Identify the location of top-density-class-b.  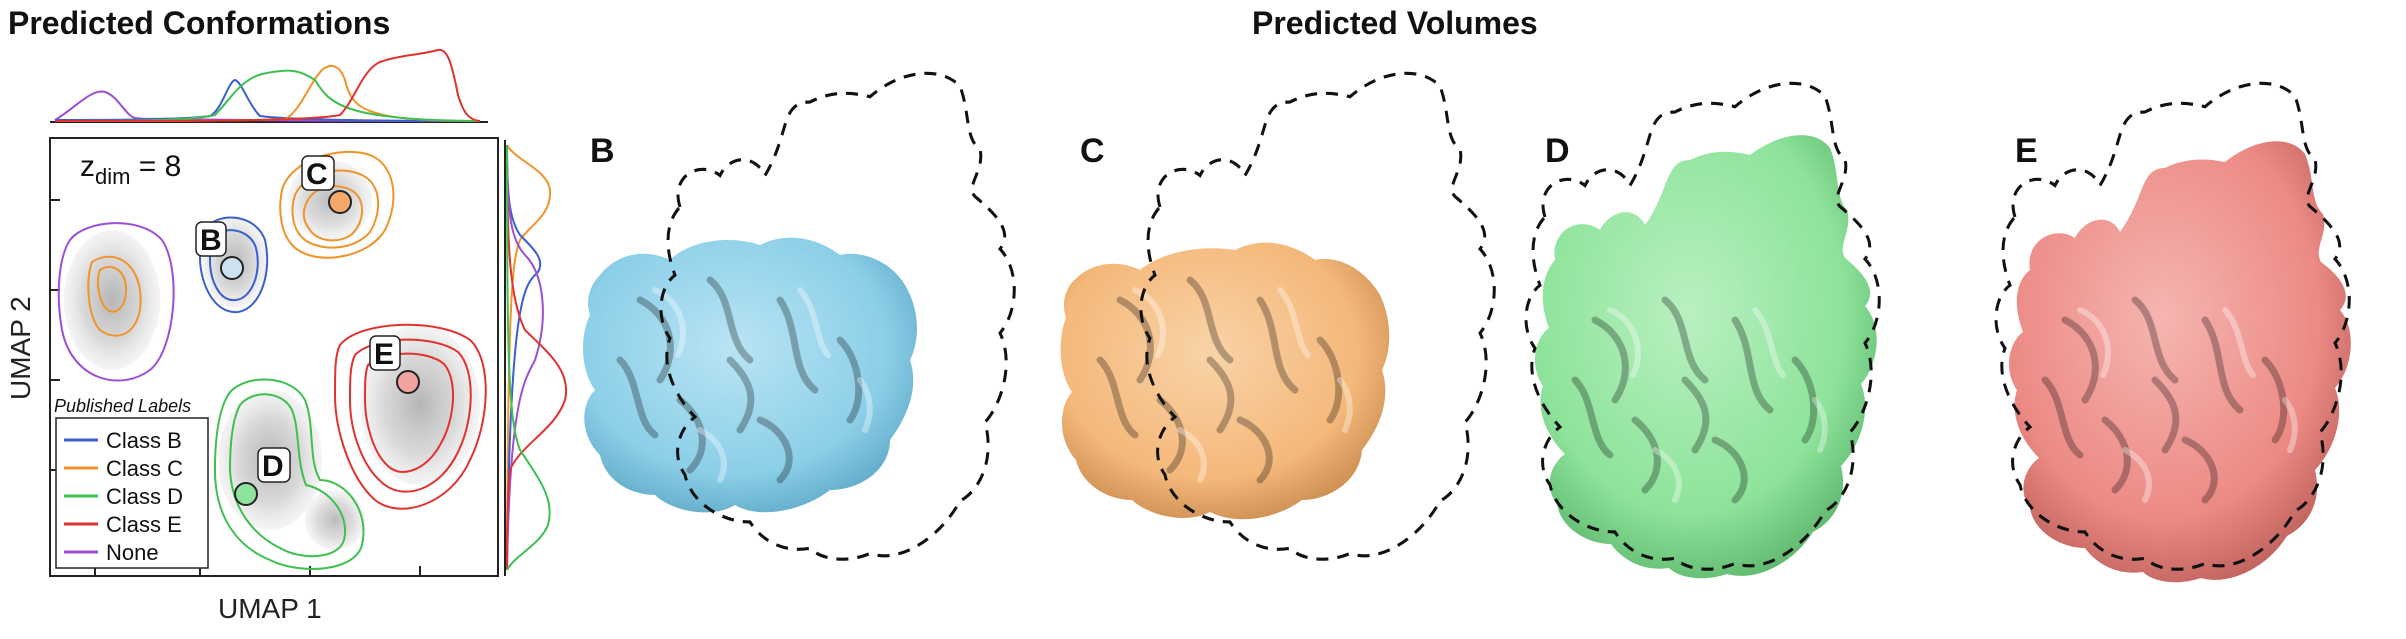
(267, 100).